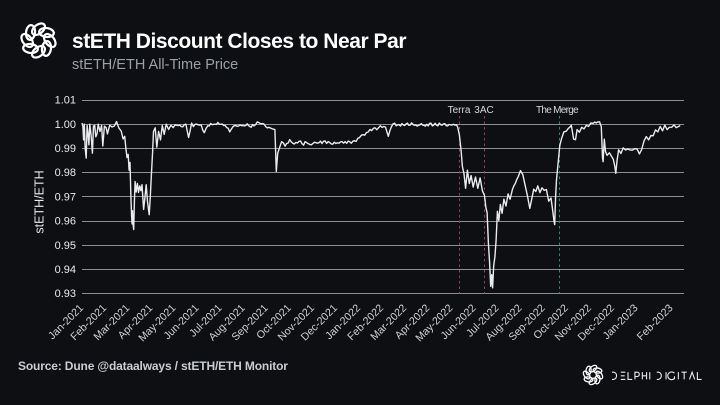  Describe the element at coordinates (557, 110) in the screenshot. I see `svg-text: The Merge` at that location.